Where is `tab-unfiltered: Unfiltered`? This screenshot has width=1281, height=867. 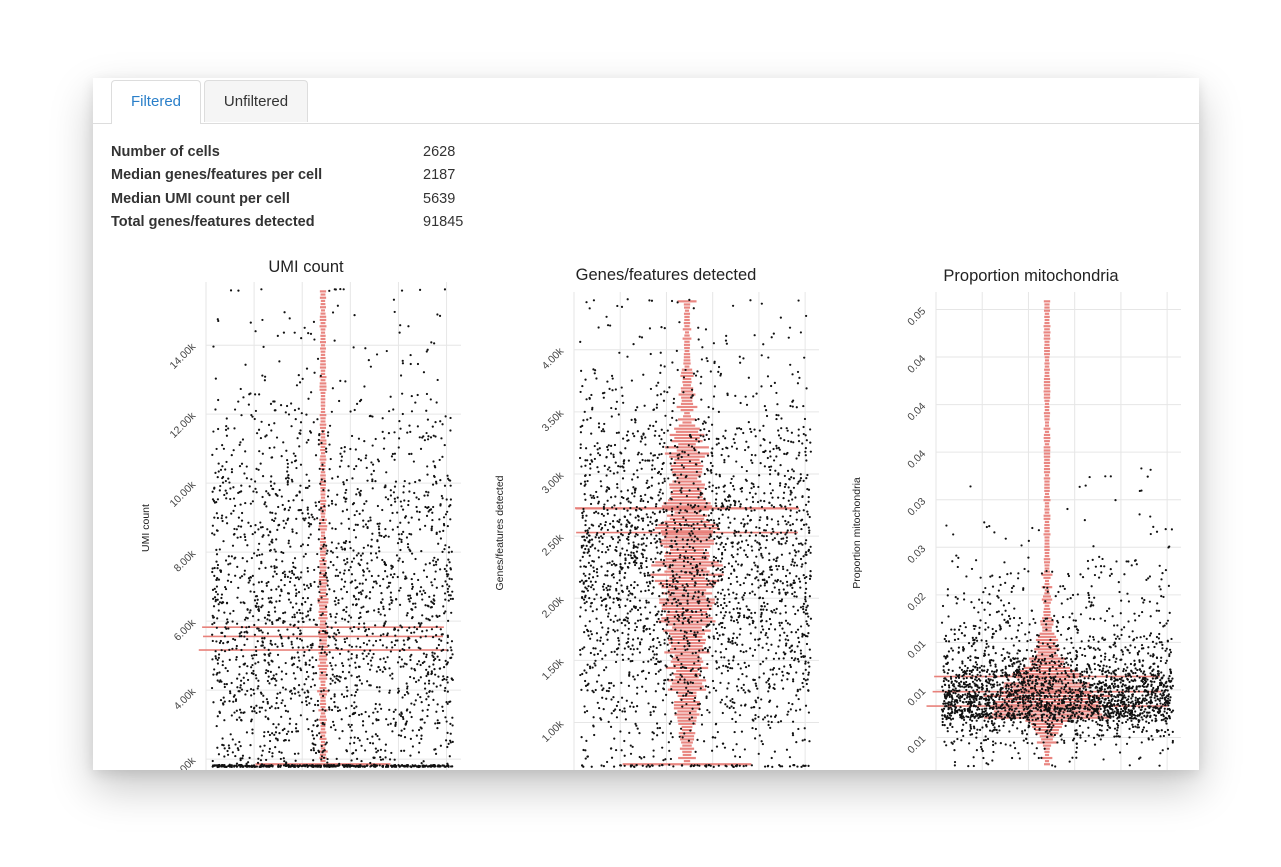
tab-unfiltered: Unfiltered is located at coordinates (256, 101).